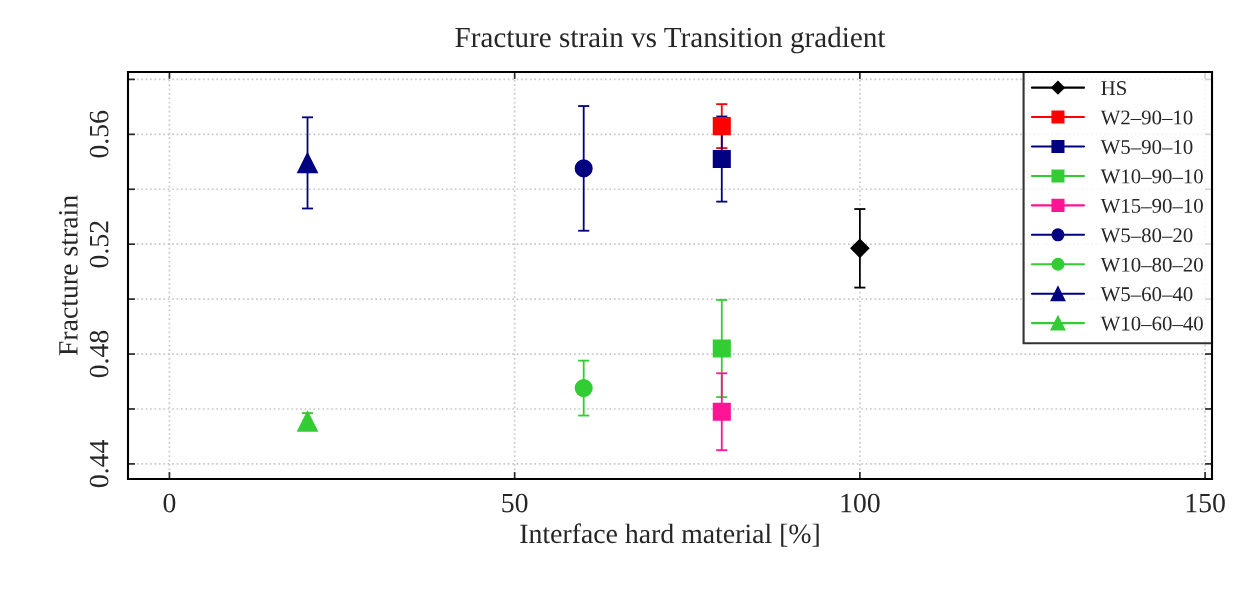  Describe the element at coordinates (515, 503) in the screenshot. I see `x-tick-label: 50` at that location.